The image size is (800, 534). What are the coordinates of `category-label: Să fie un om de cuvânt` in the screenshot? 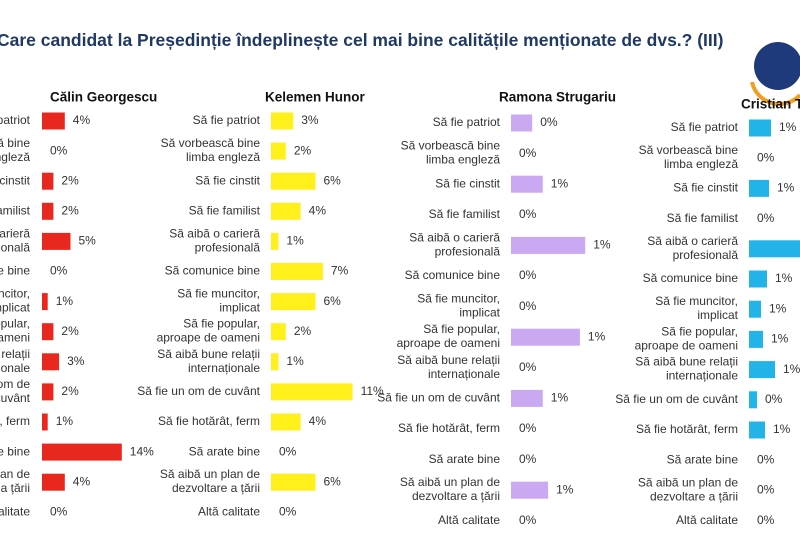 It's located at (198, 391).